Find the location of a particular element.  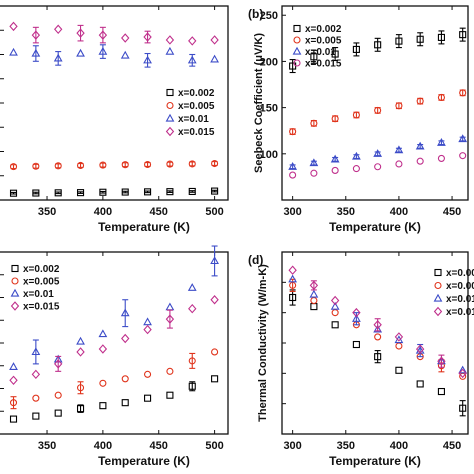

y-axis-label: Seebeck Coefficient (μV/K) is located at coordinates (259, 103).